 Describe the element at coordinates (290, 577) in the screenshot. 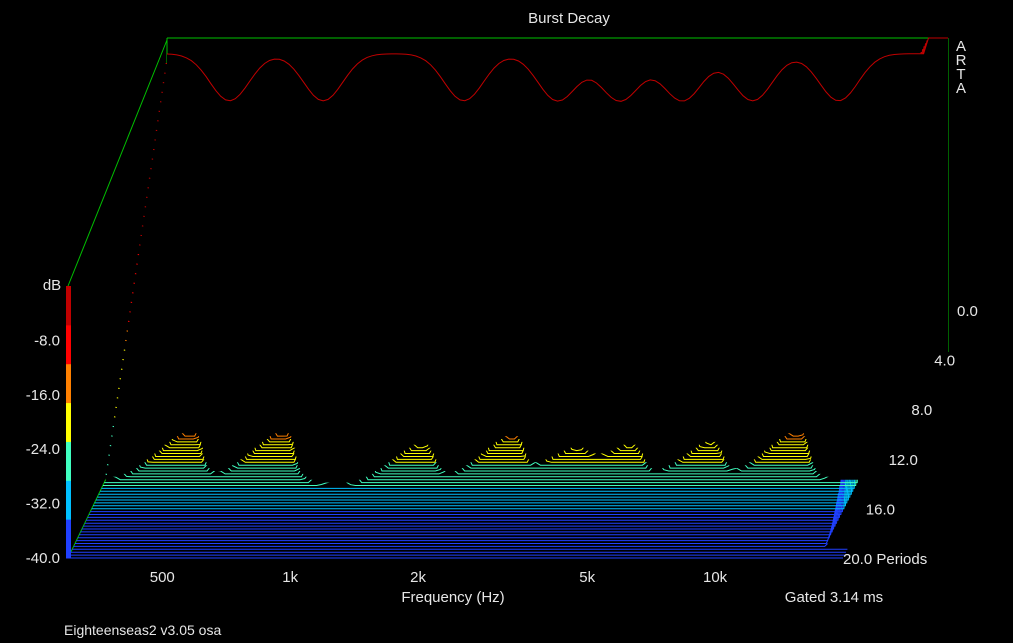

I see `x-tick-label: 1k` at that location.